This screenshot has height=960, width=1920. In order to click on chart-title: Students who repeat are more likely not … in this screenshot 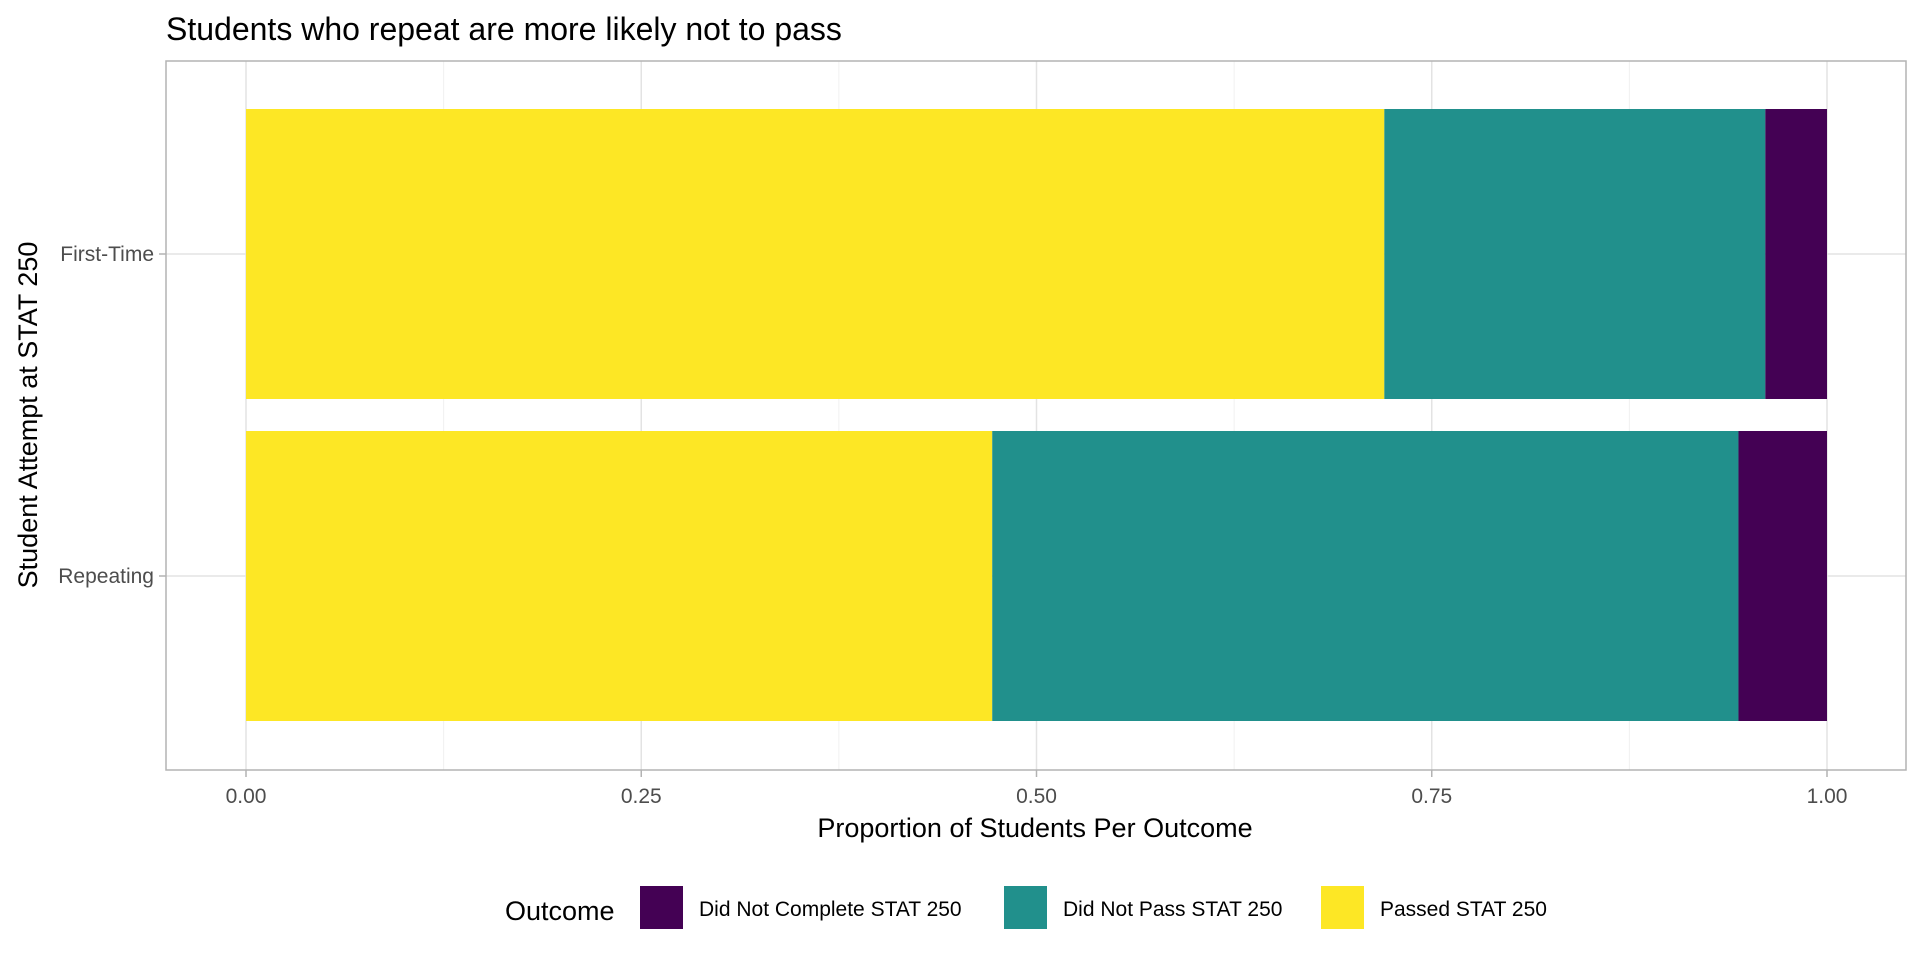, I will do `click(504, 29)`.